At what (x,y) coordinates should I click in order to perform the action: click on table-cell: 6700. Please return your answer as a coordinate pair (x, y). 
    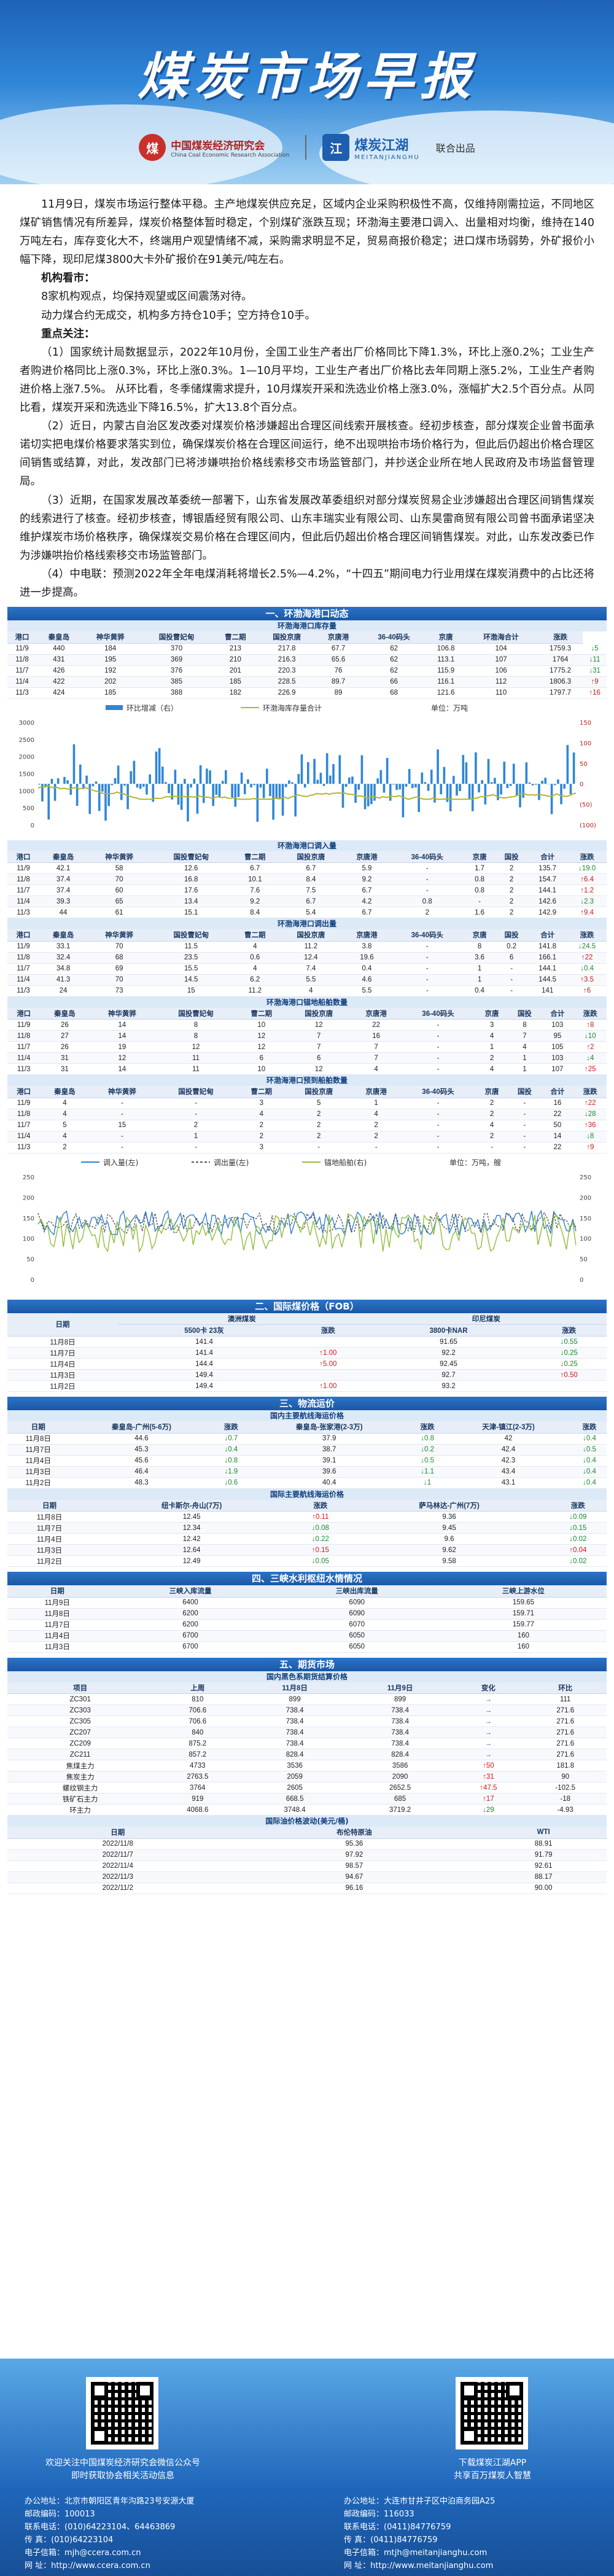
    Looking at the image, I should click on (190, 1636).